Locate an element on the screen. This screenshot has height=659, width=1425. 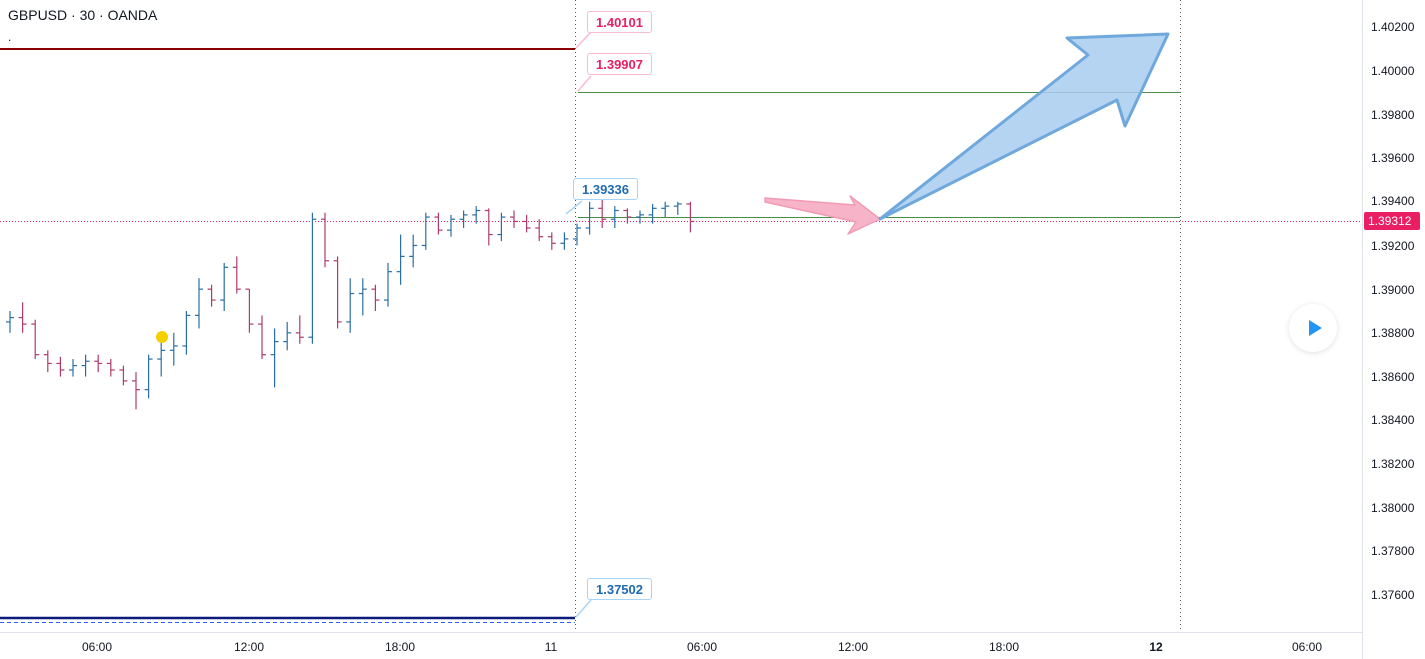
price-axis-label: 1.39000 is located at coordinates (1393, 290).